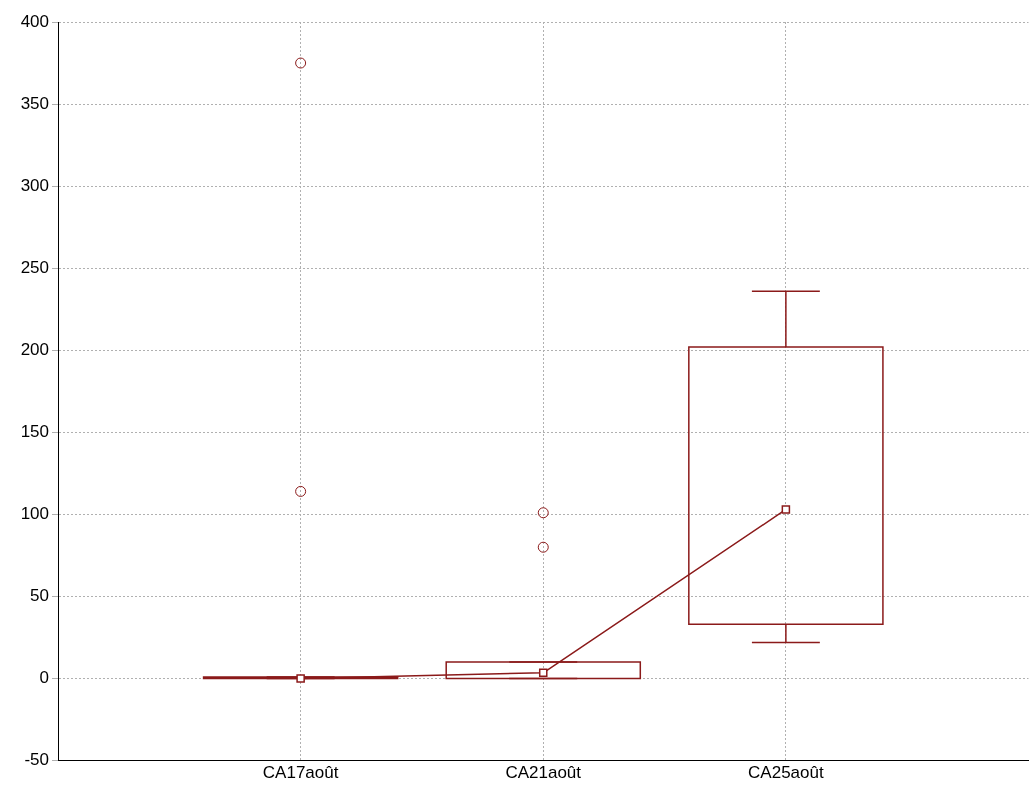  Describe the element at coordinates (44, 678) in the screenshot. I see `y-tick-label: 0` at that location.